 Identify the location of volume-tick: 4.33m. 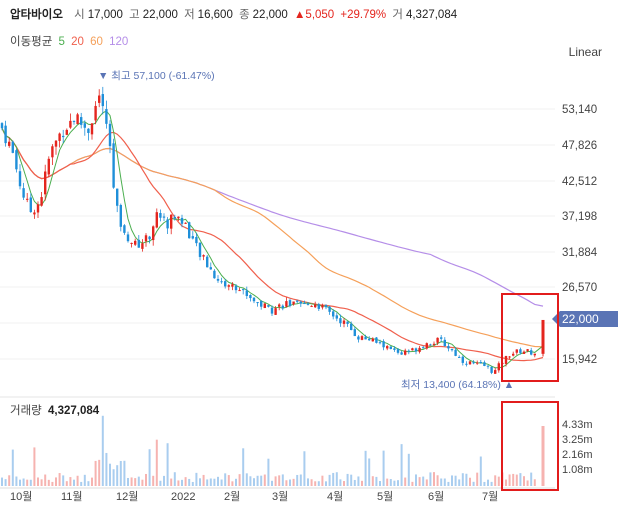
(577, 425).